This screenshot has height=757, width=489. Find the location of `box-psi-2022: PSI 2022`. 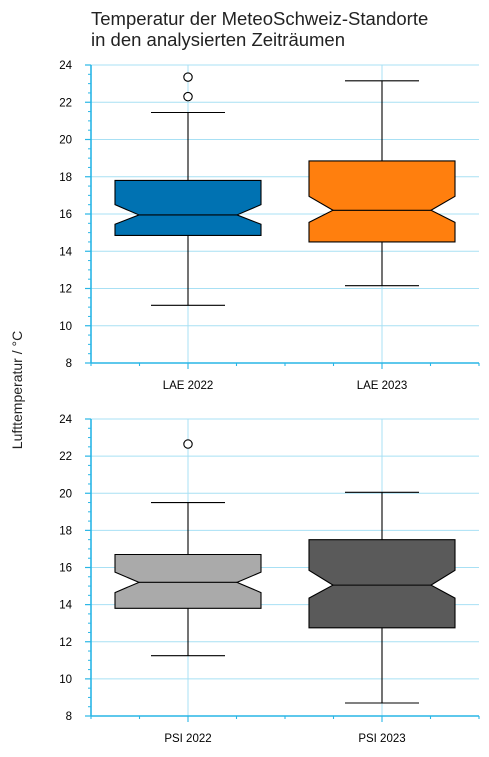

box-psi-2022: PSI 2022 is located at coordinates (188, 592).